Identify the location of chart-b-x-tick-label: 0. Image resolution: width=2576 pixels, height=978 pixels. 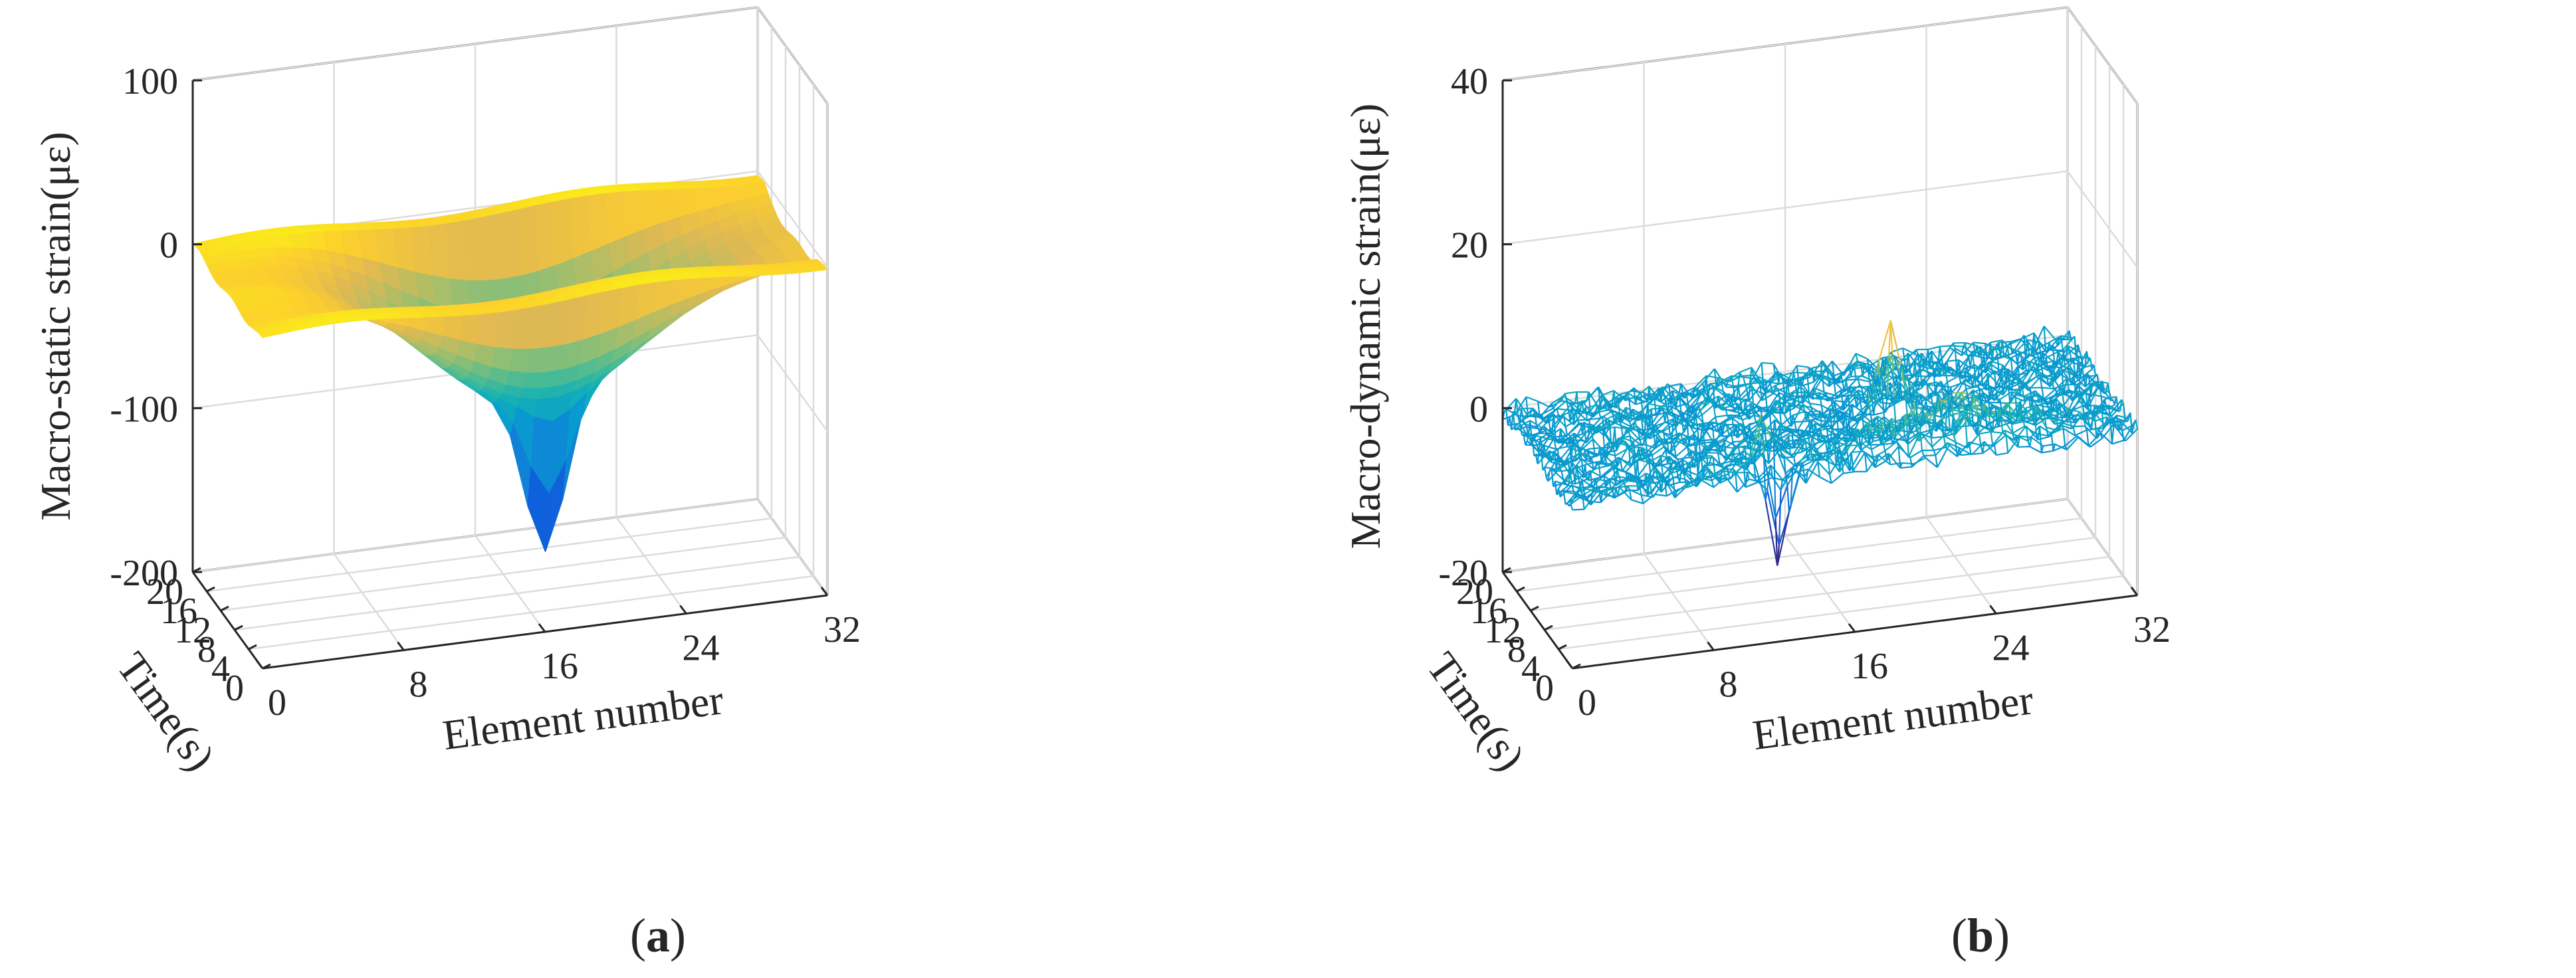
(1587, 703).